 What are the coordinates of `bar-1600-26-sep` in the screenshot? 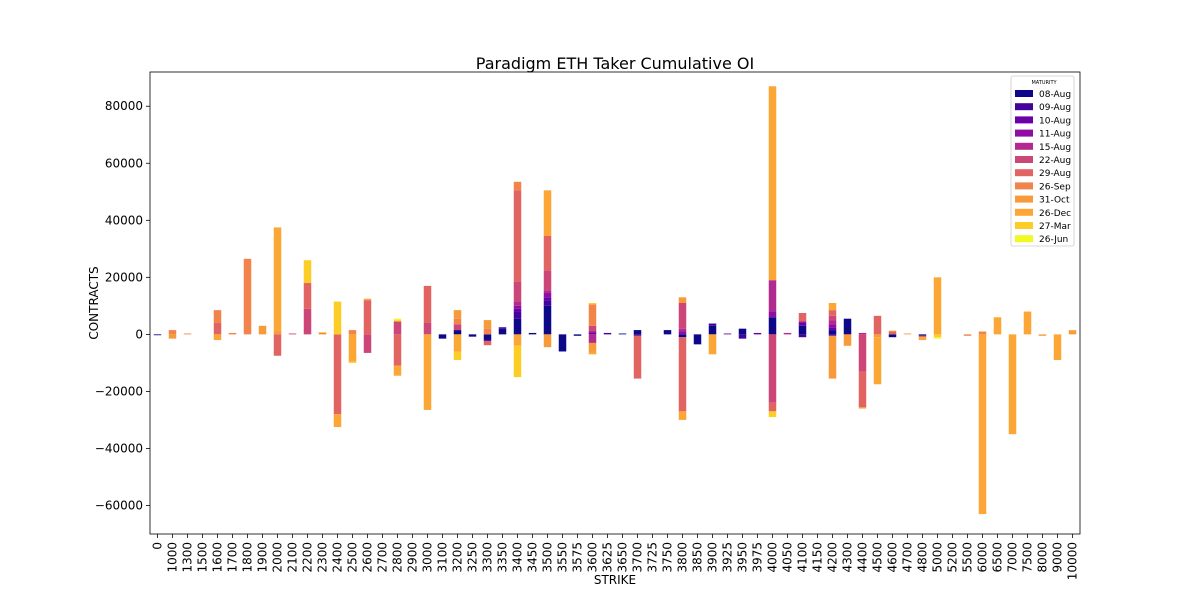 It's located at (217, 316).